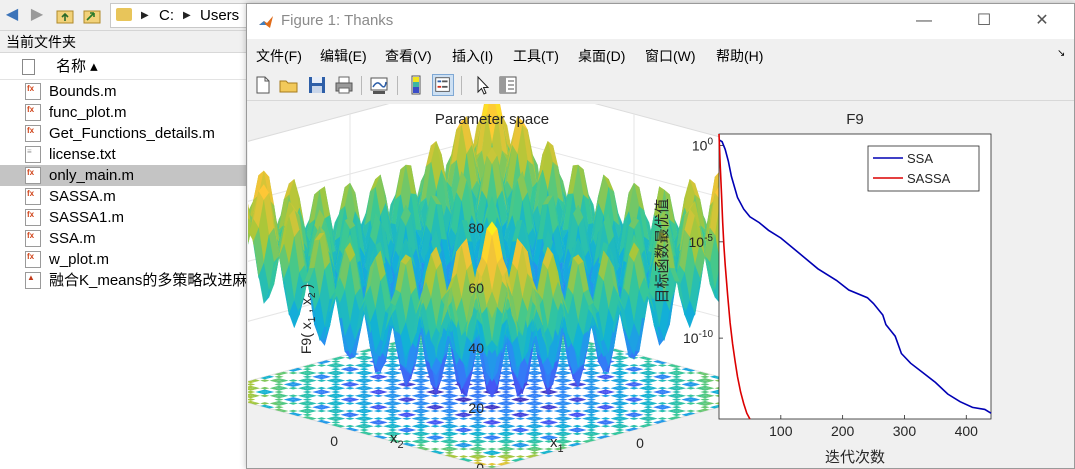 The height and width of the screenshot is (469, 1075). Describe the element at coordinates (443, 85) in the screenshot. I see `legend-icon` at that location.